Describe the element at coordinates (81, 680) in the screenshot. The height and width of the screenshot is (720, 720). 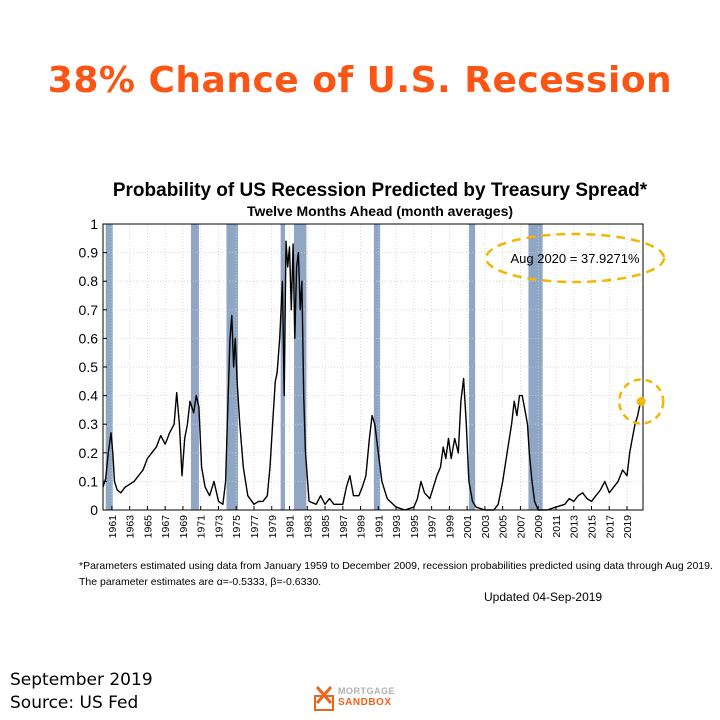
I see `date-label: September 2019` at that location.